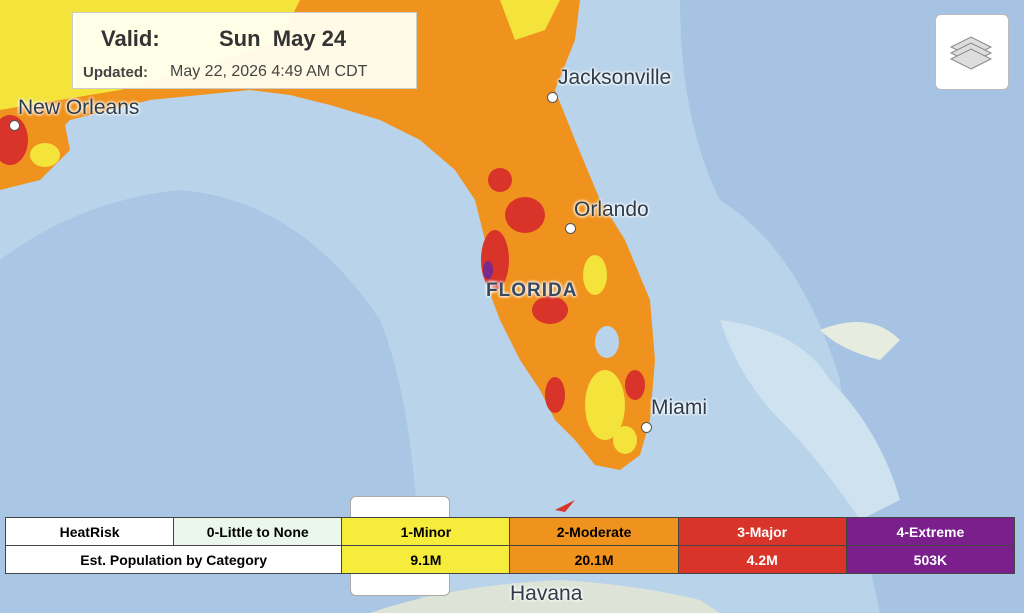 The image size is (1024, 613). What do you see at coordinates (546, 593) in the screenshot?
I see `city-label: Havana` at bounding box center [546, 593].